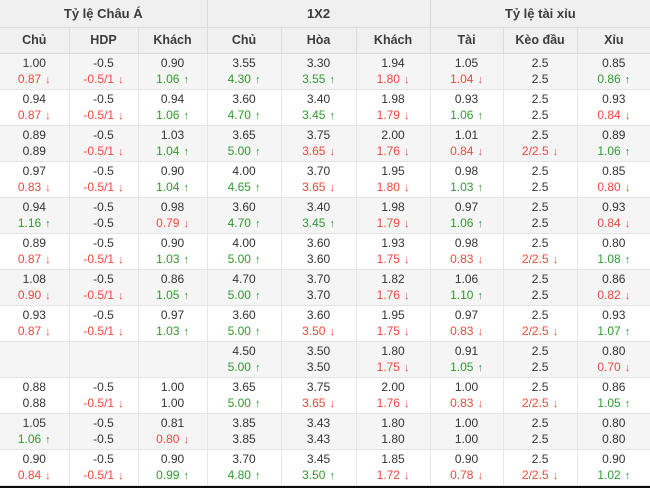  Describe the element at coordinates (173, 80) in the screenshot. I see `odds-value: 1.06 ↑` at that location.